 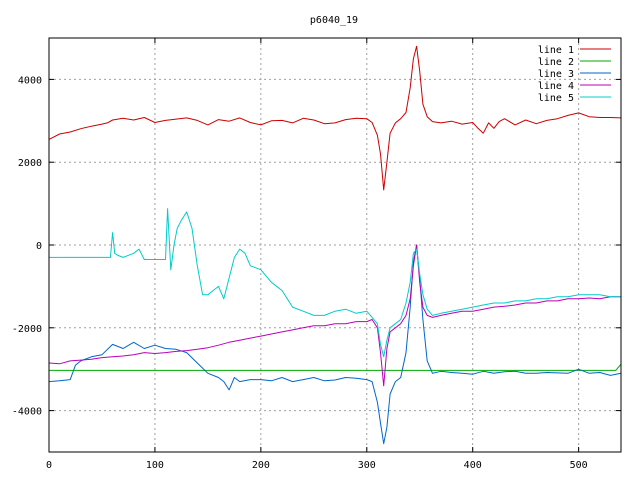 What do you see at coordinates (49, 465) in the screenshot?
I see `x-tick-label: 0` at bounding box center [49, 465].